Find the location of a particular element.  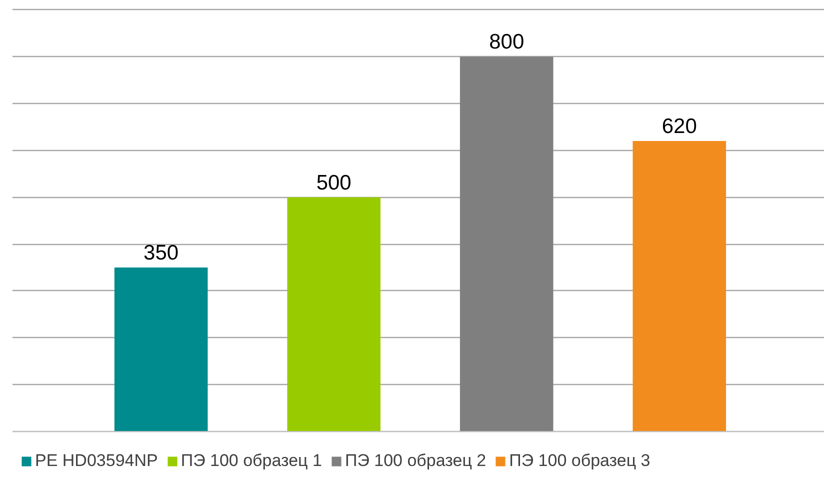

data-label: 500 is located at coordinates (334, 182).